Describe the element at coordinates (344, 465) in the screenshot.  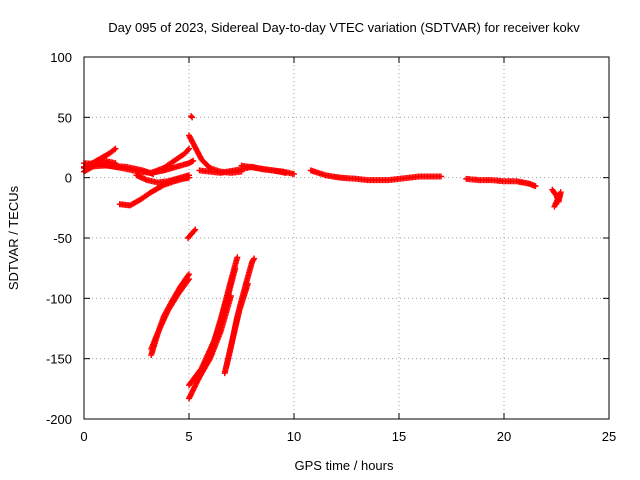
I see `x-axis-label: GPS time / hours` at that location.